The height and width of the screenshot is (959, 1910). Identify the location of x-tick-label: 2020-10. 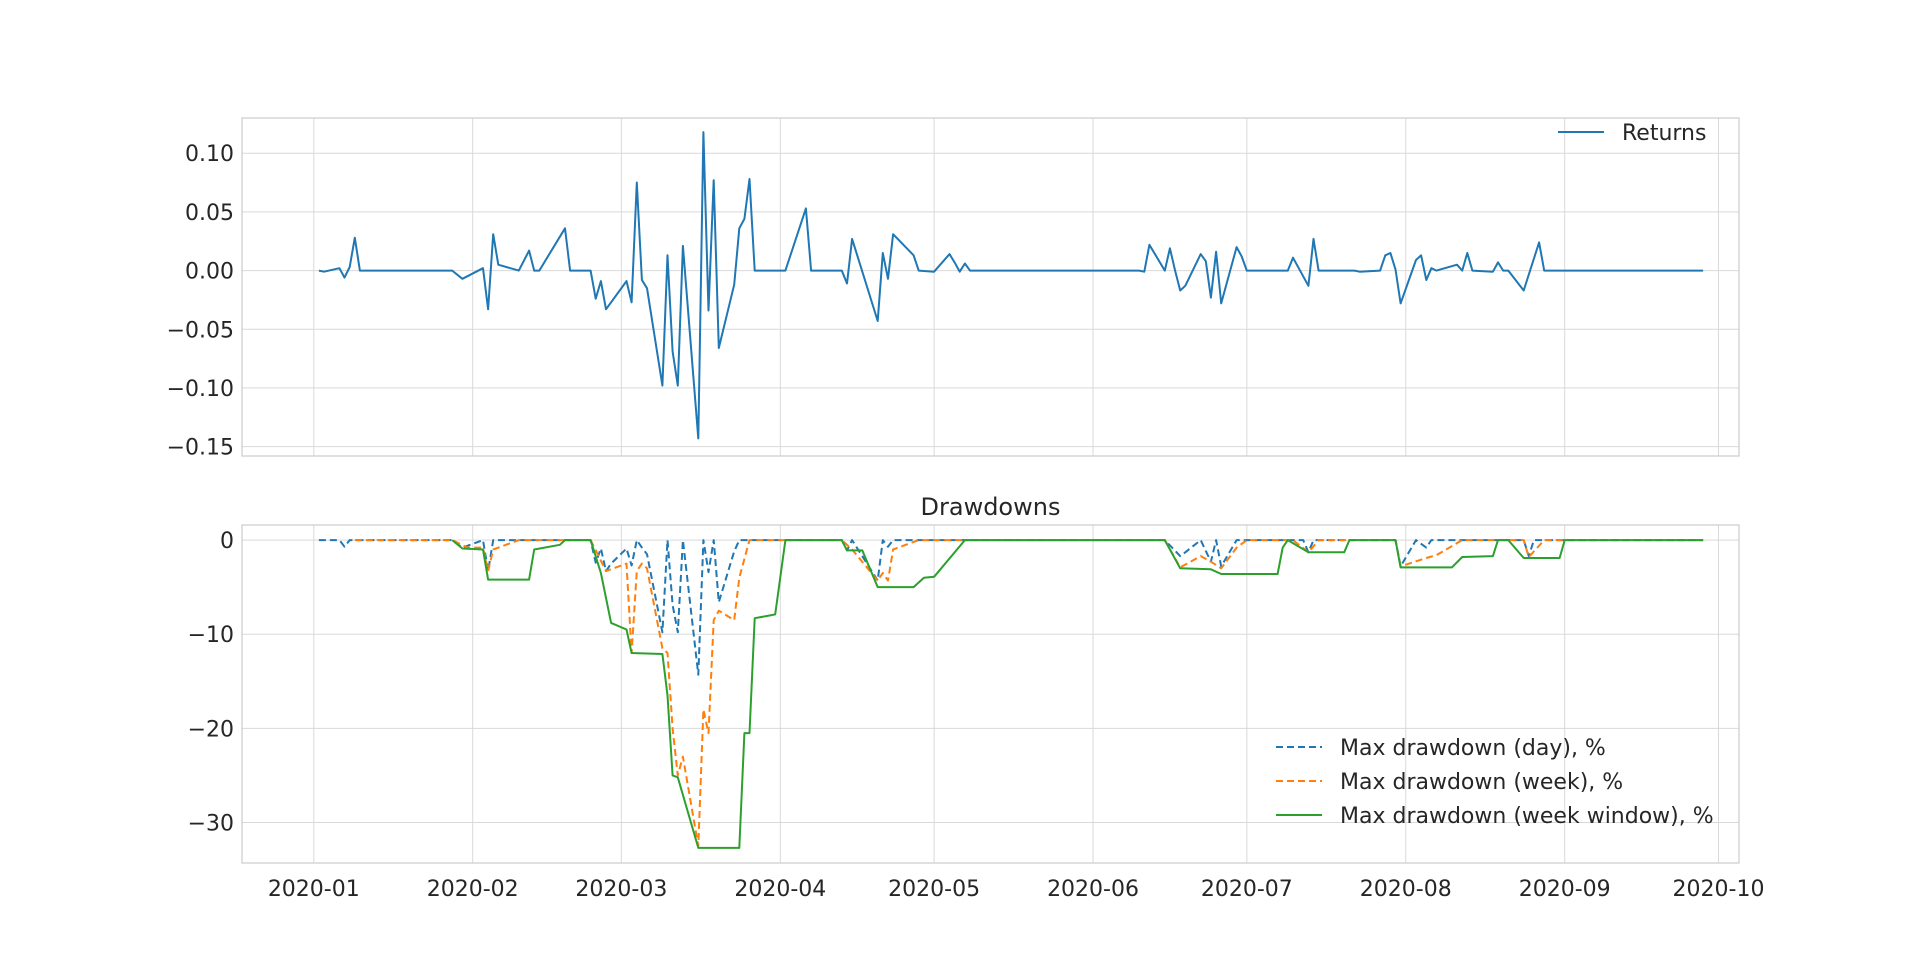
(1719, 889).